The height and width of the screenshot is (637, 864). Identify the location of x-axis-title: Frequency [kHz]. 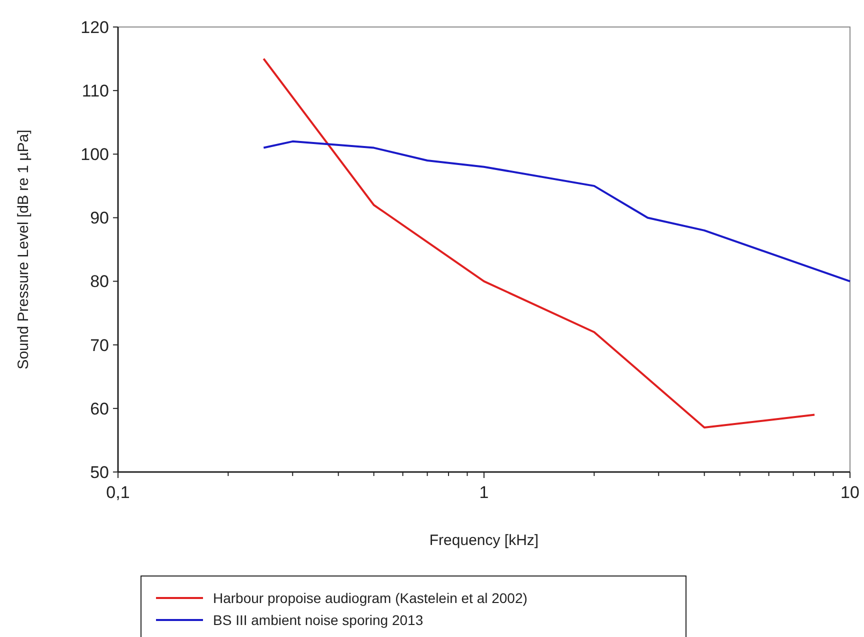
(484, 540).